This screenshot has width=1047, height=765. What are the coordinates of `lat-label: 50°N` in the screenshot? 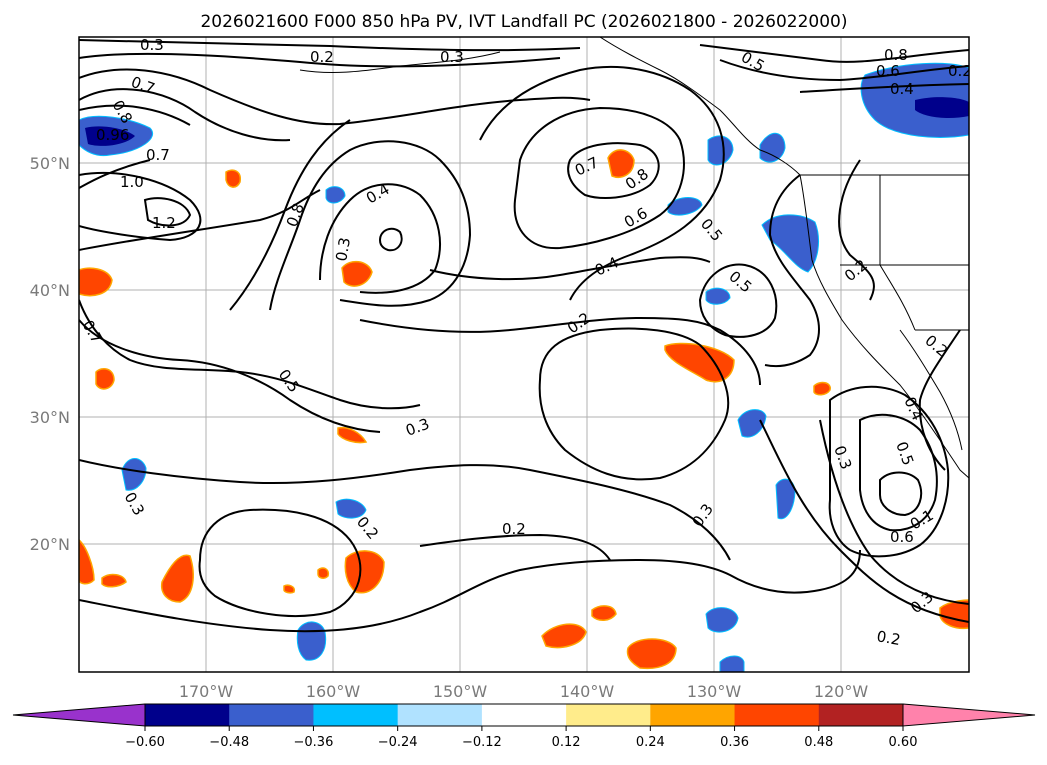 It's located at (50, 163).